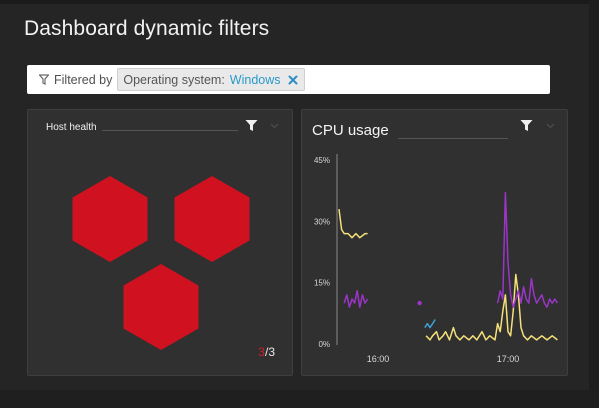 This screenshot has height=408, width=599. Describe the element at coordinates (293, 80) in the screenshot. I see `remove-filter-icon` at that location.